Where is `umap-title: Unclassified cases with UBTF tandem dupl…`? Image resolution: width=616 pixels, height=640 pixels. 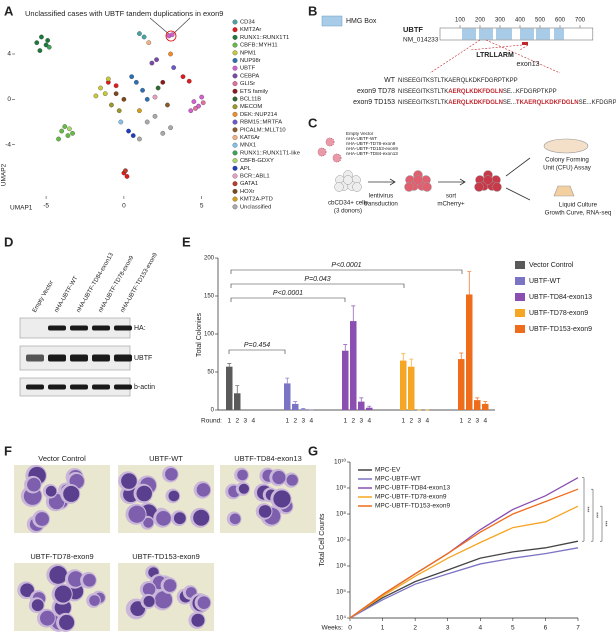
umap-title: Unclassified cases with UBTF tandem dupl… is located at coordinates (124, 13).